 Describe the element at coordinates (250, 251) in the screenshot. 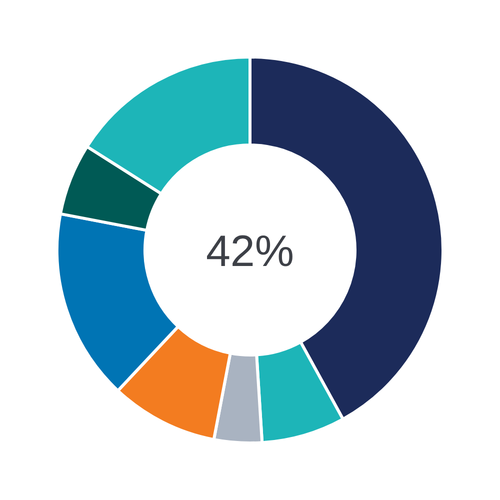

I see `text: 42%` at that location.